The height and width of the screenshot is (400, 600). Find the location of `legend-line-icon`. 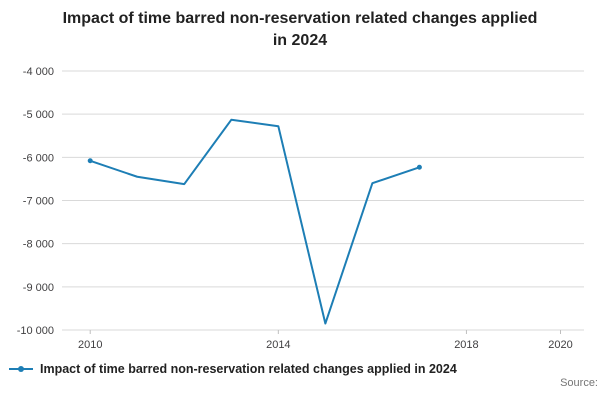

legend-line-icon is located at coordinates (21, 369).